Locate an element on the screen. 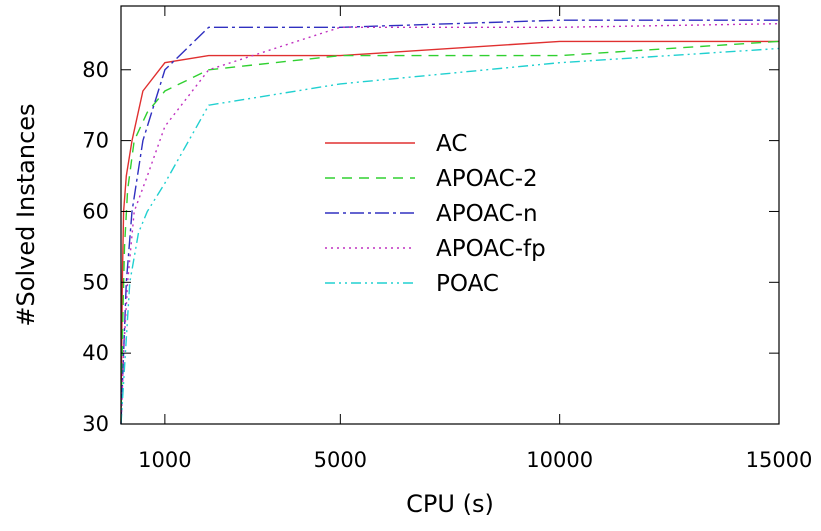  x-tick-label: 15000 is located at coordinates (779, 460).